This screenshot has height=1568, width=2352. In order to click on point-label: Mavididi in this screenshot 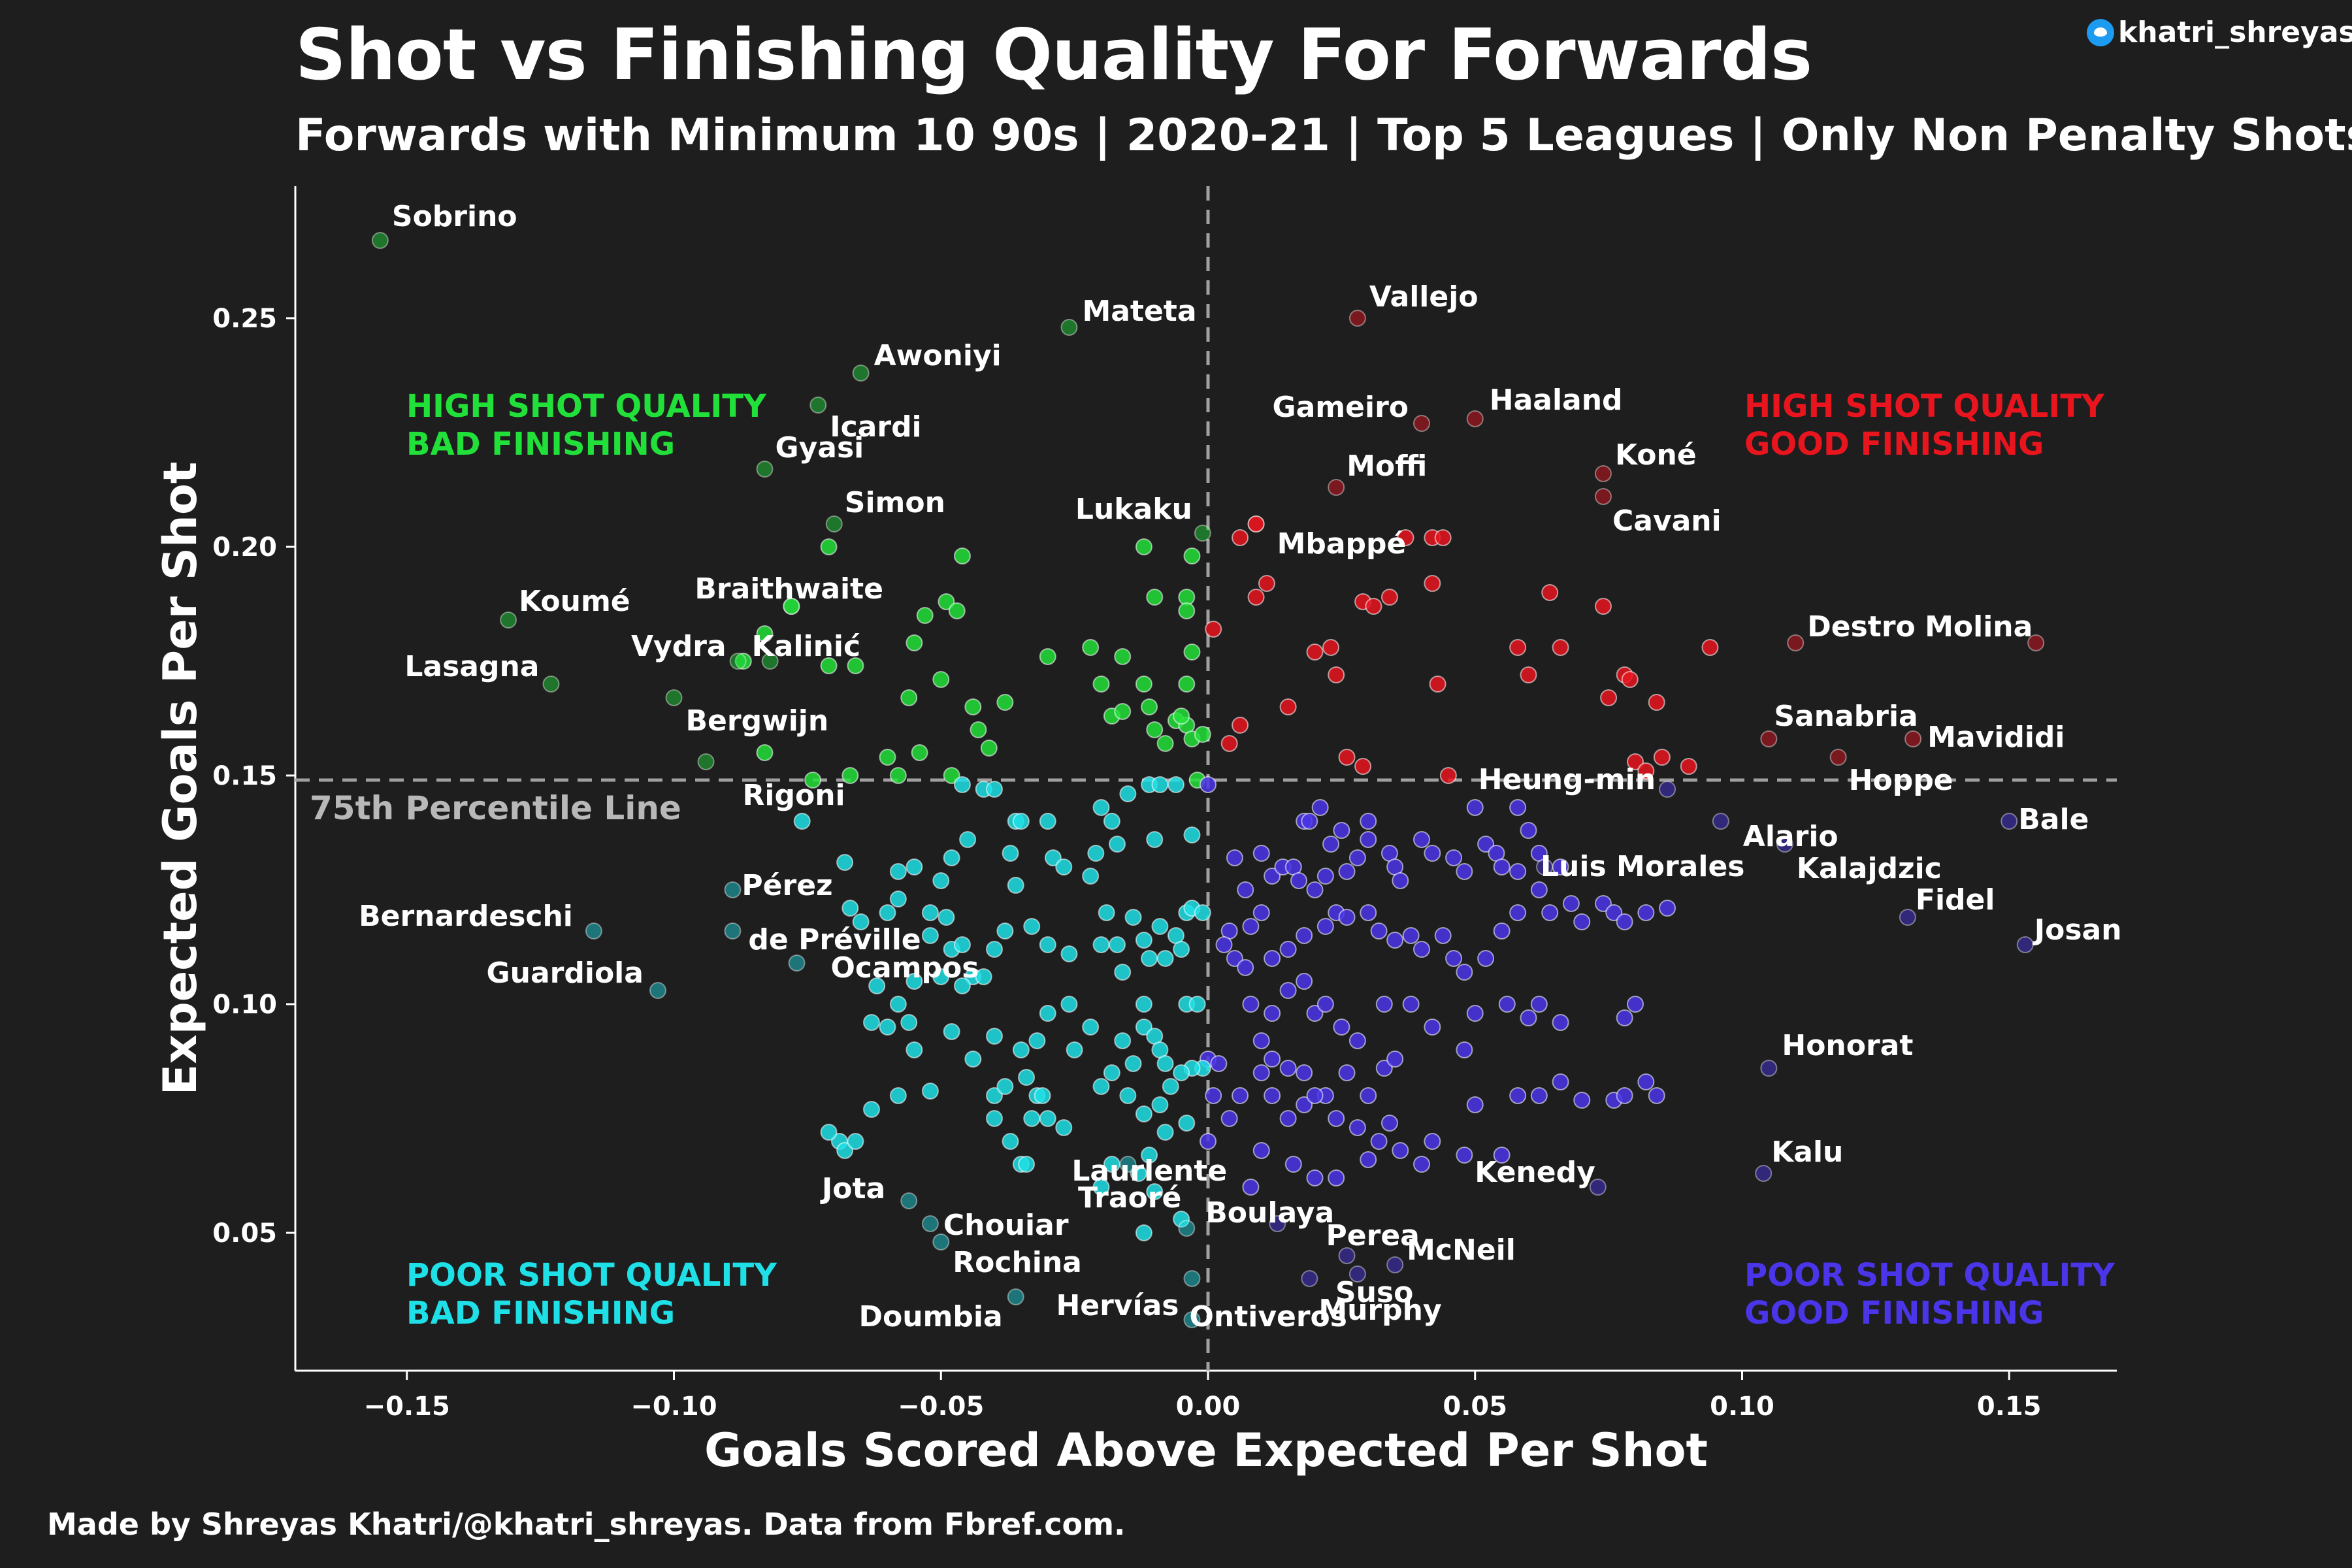, I will do `click(1996, 737)`.